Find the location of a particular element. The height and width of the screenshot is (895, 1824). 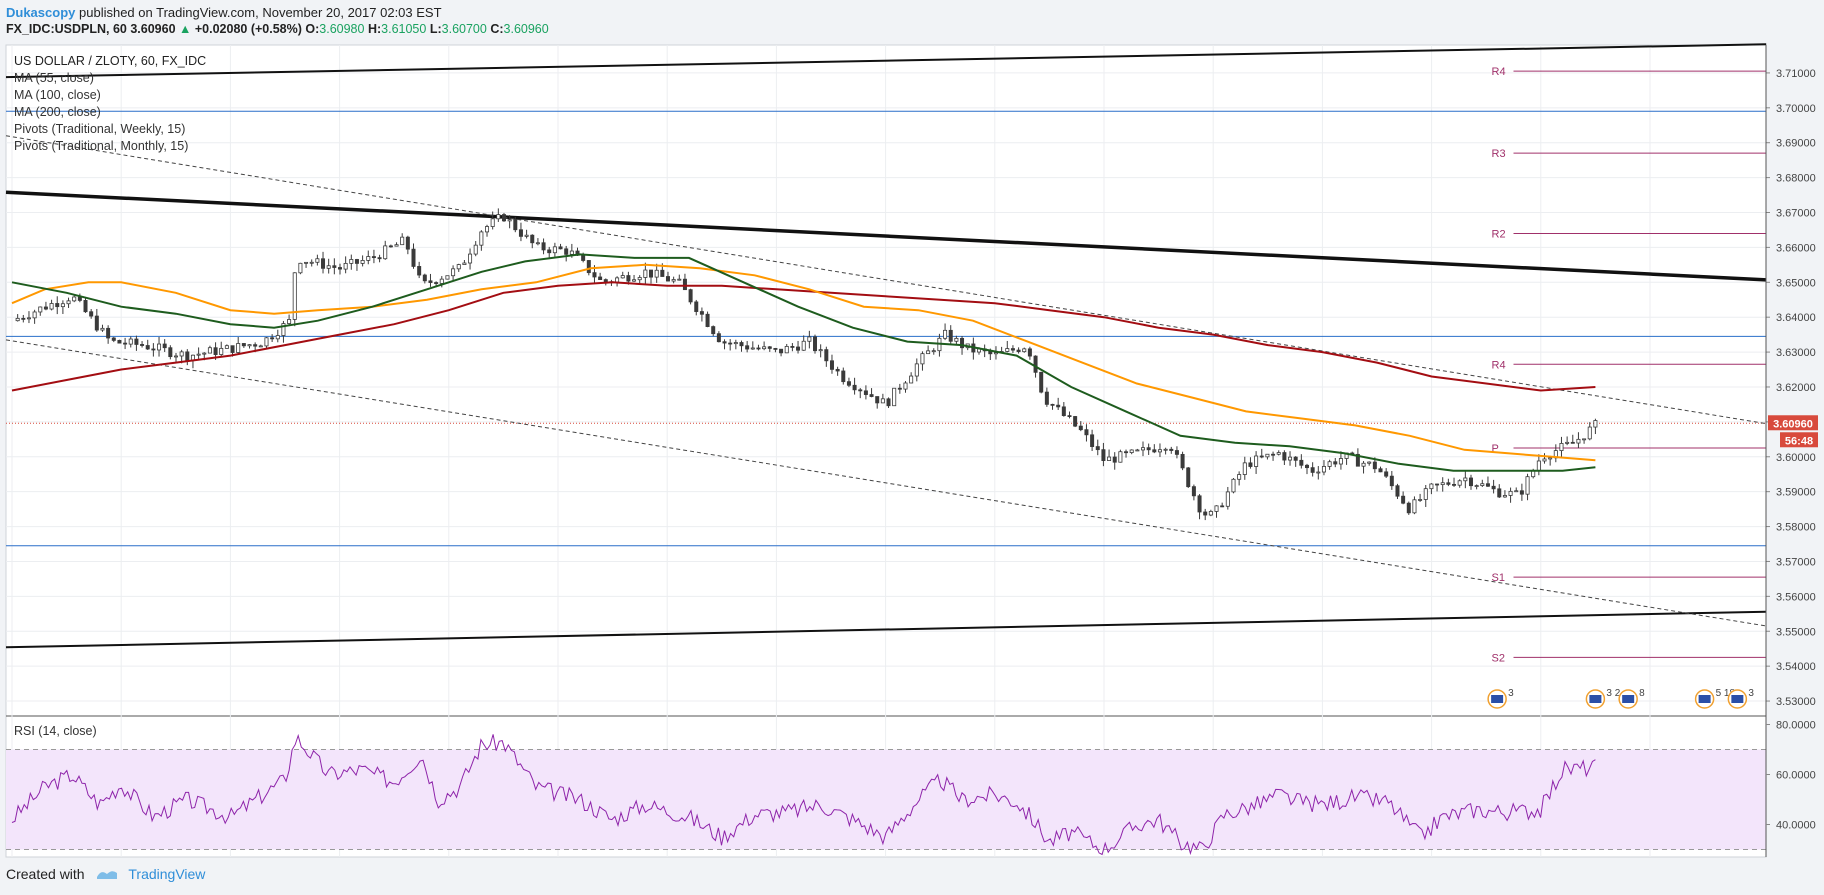

price-change: +0.02080 (+0.58%) is located at coordinates (248, 29).